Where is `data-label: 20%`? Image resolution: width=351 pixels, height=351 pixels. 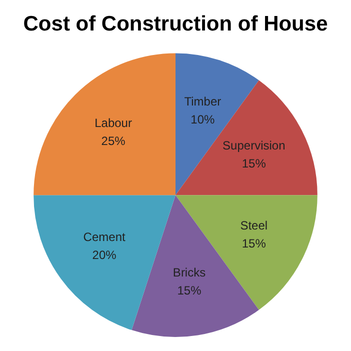 data-label: 20% is located at coordinates (104, 255).